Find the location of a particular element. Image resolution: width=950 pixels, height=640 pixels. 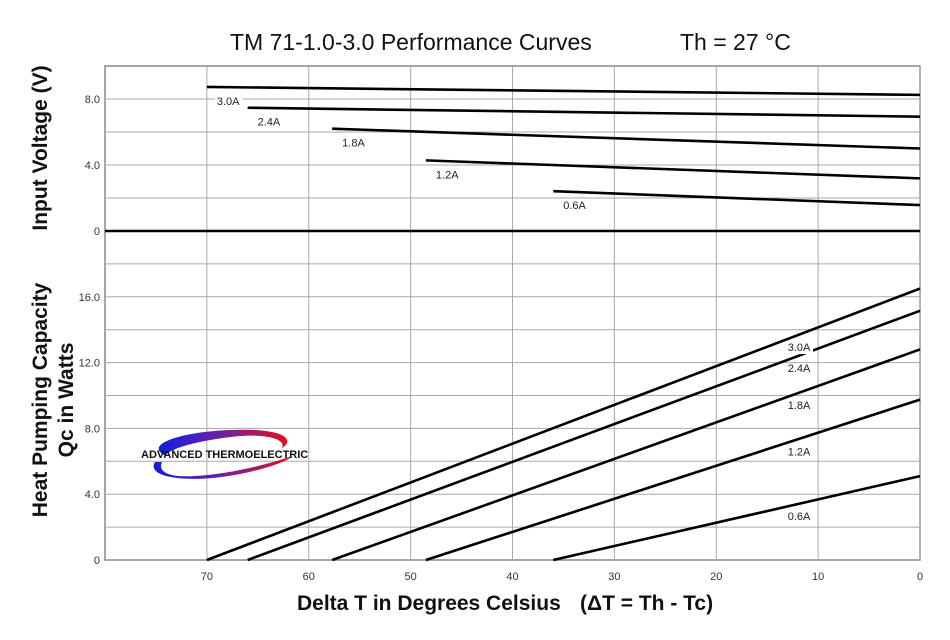

series-line-voltage-1.2A is located at coordinates (673, 169).